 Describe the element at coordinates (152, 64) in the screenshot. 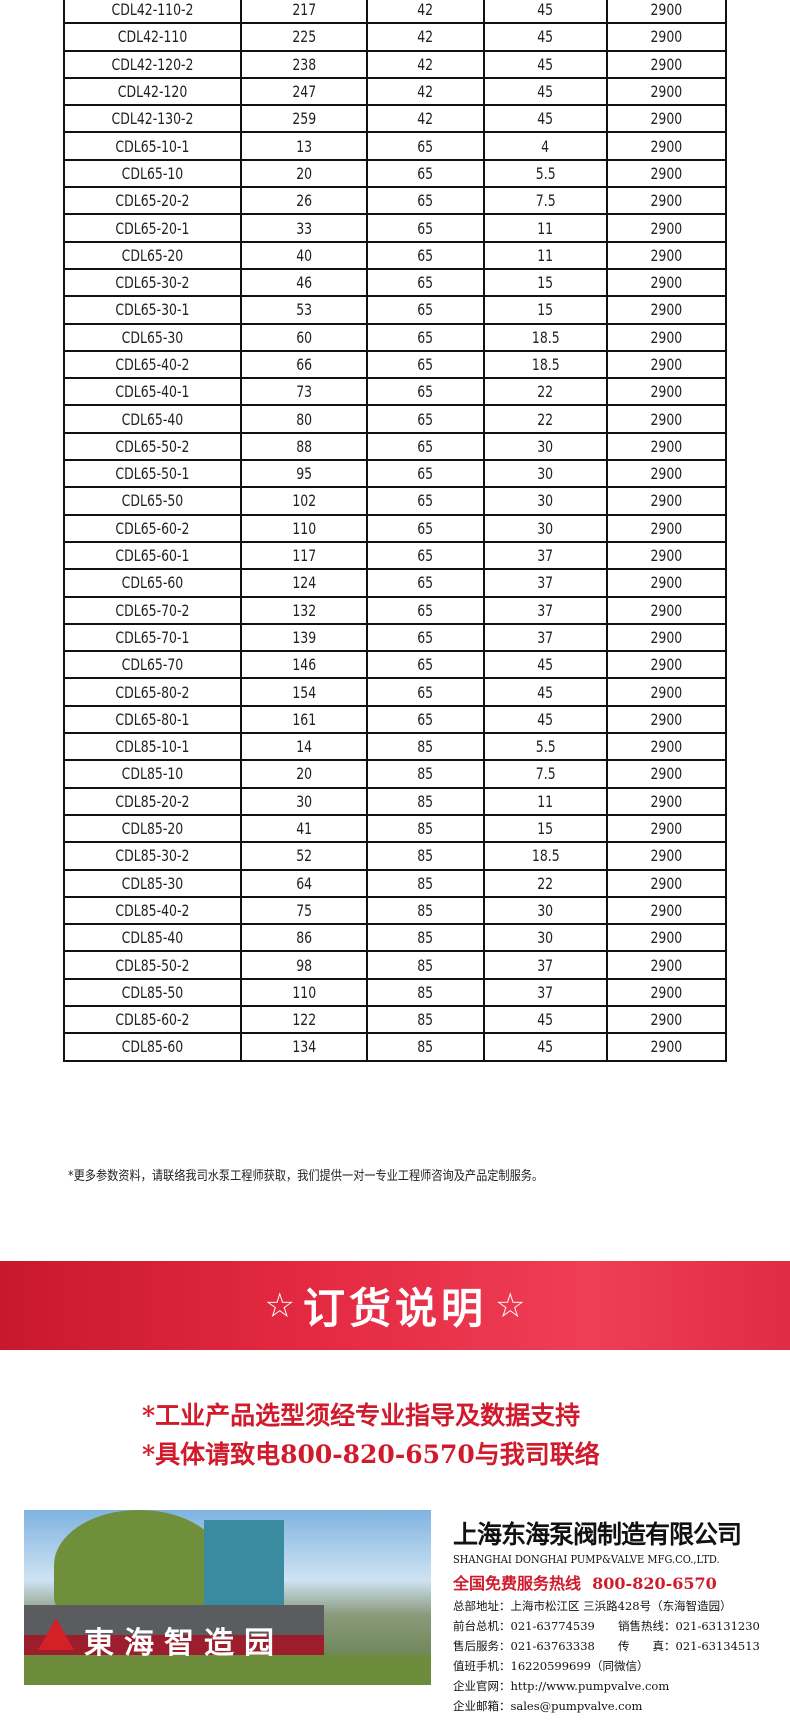

I see `table-cell: CDL42-120-2` at that location.